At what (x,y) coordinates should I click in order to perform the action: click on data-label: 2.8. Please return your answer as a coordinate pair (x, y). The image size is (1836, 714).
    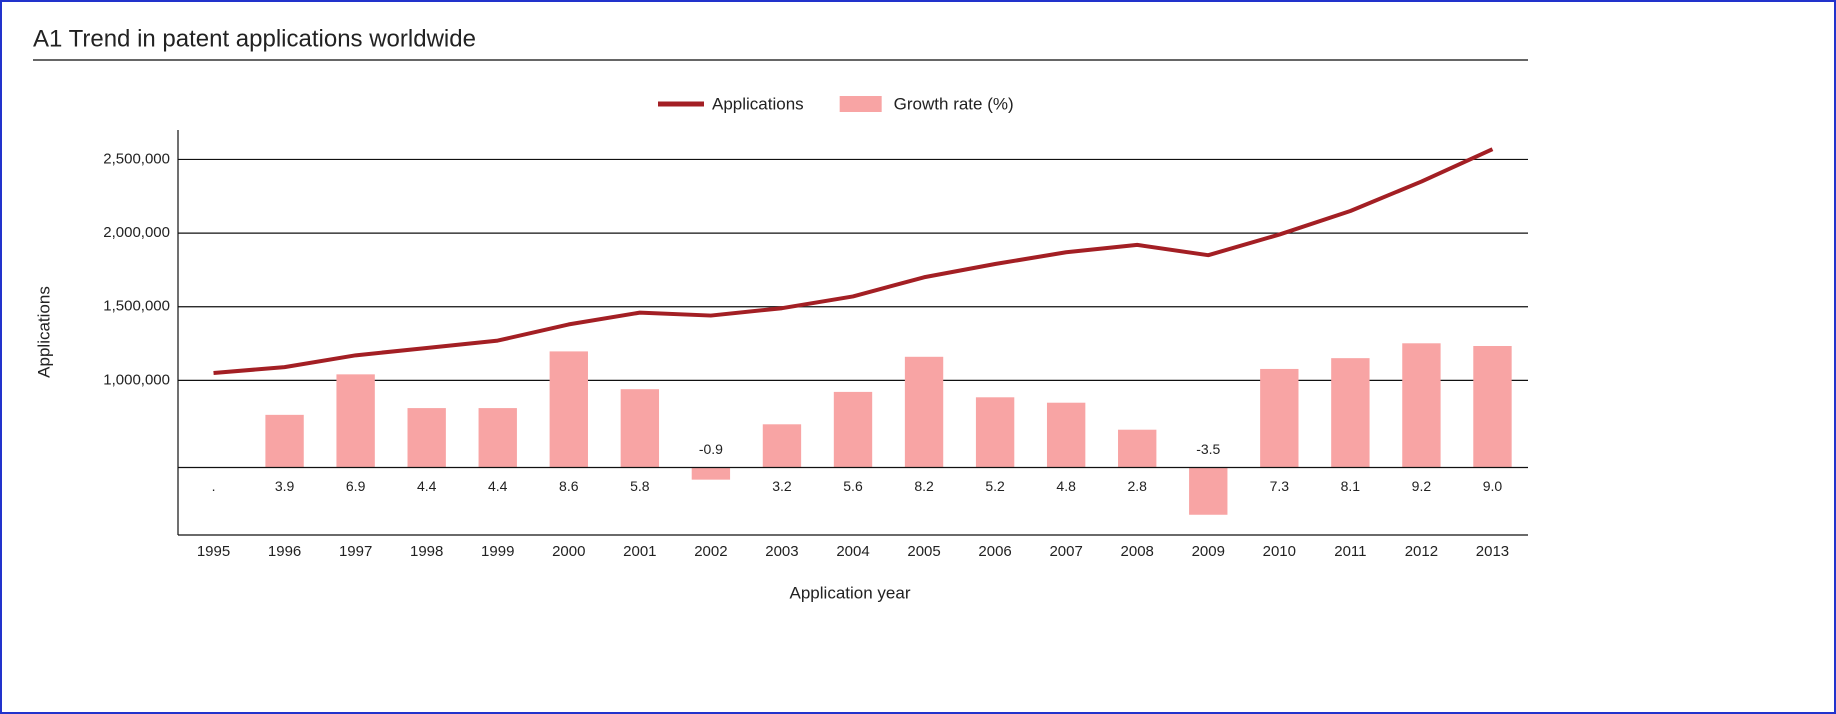
    Looking at the image, I should click on (1137, 486).